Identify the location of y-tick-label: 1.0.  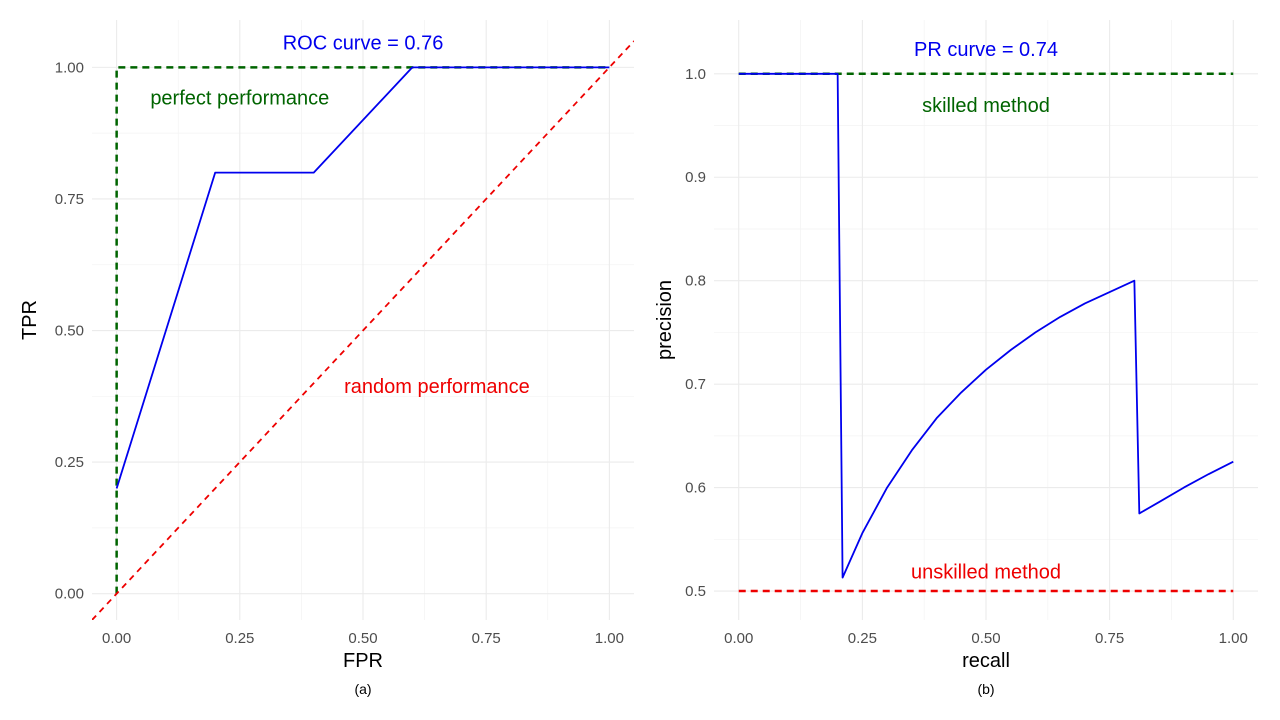
(695, 74).